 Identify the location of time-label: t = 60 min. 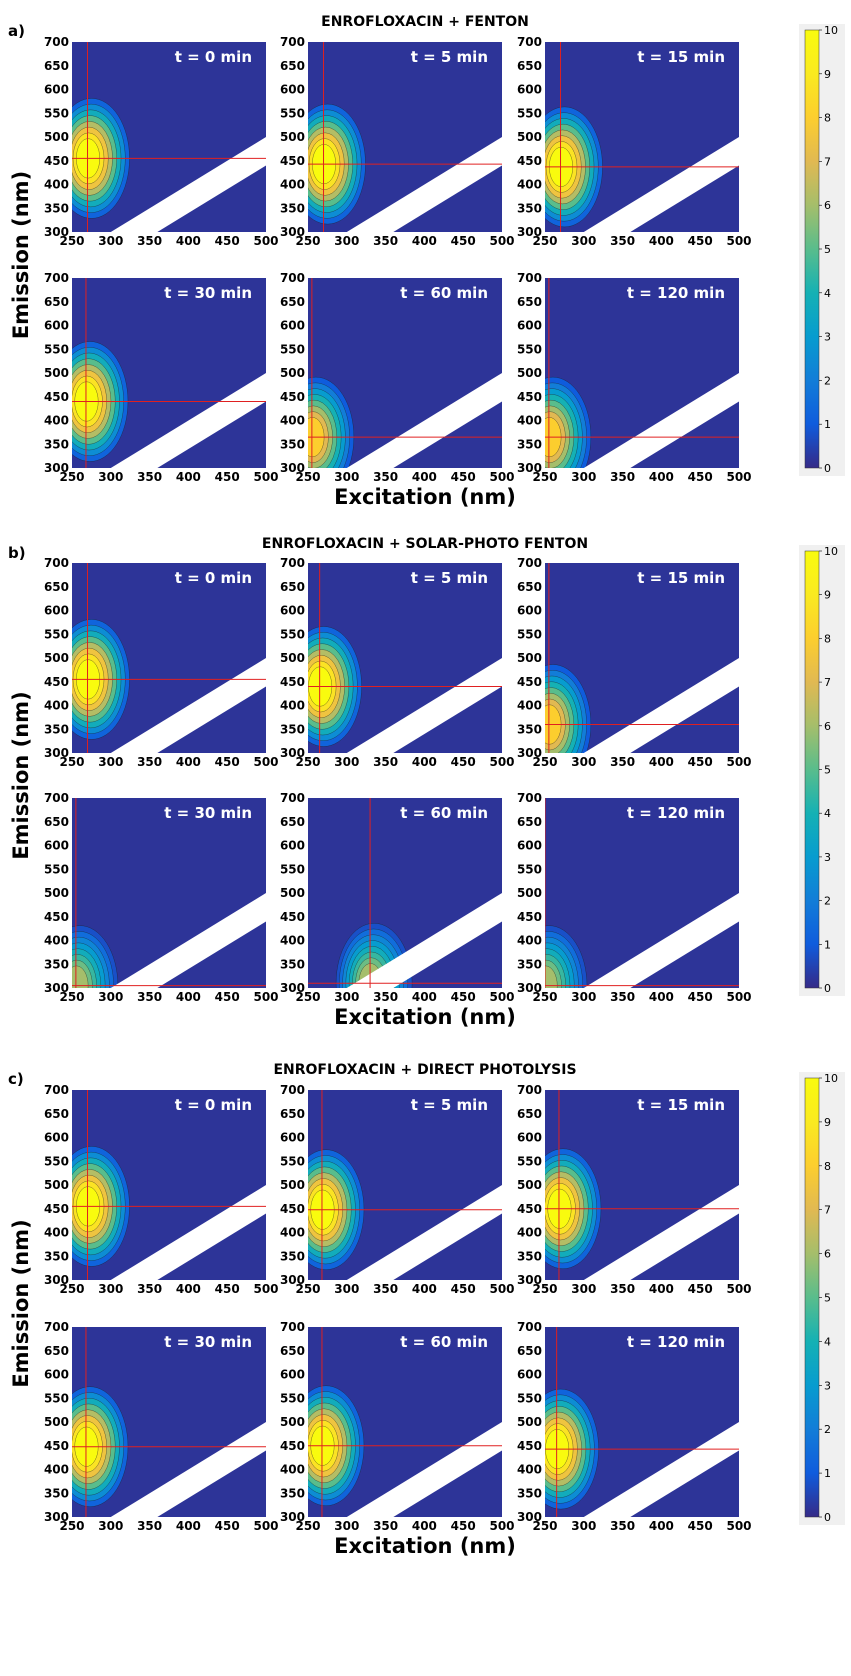
(444, 1342).